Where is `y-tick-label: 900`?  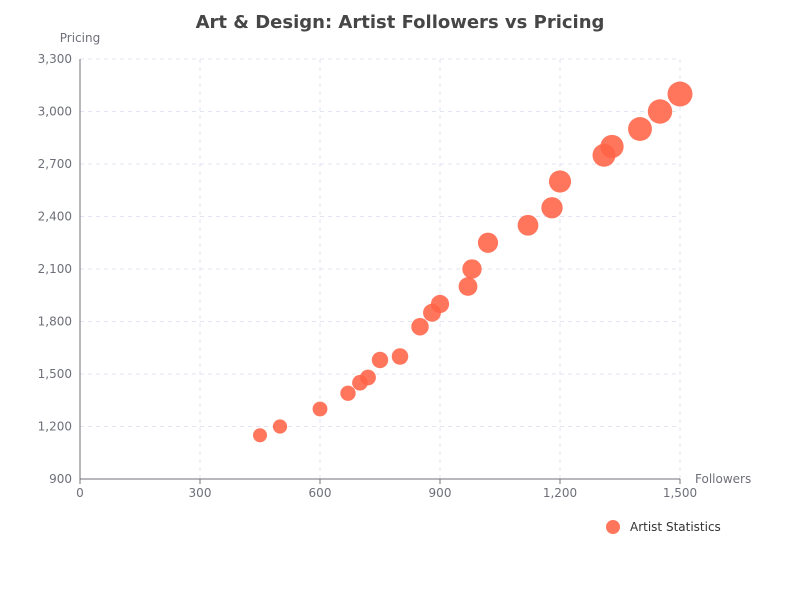 y-tick-label: 900 is located at coordinates (60, 479).